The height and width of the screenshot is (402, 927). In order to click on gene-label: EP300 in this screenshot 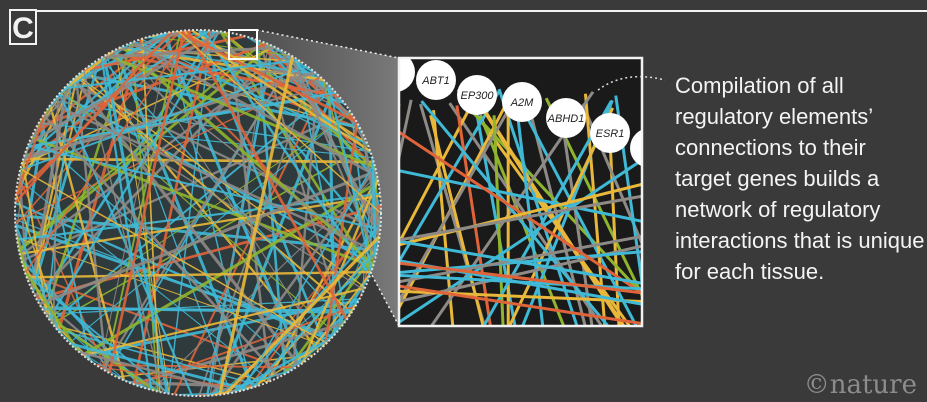, I will do `click(477, 96)`.